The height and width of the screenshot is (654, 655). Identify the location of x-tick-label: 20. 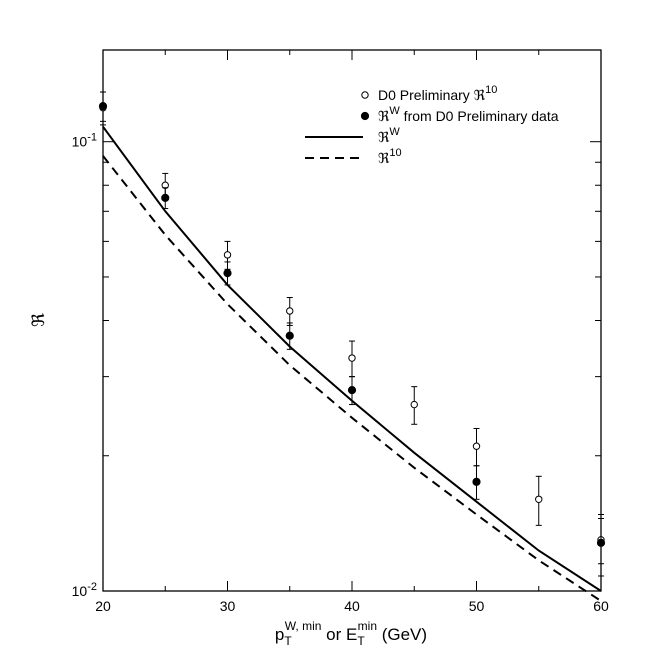
(103, 606).